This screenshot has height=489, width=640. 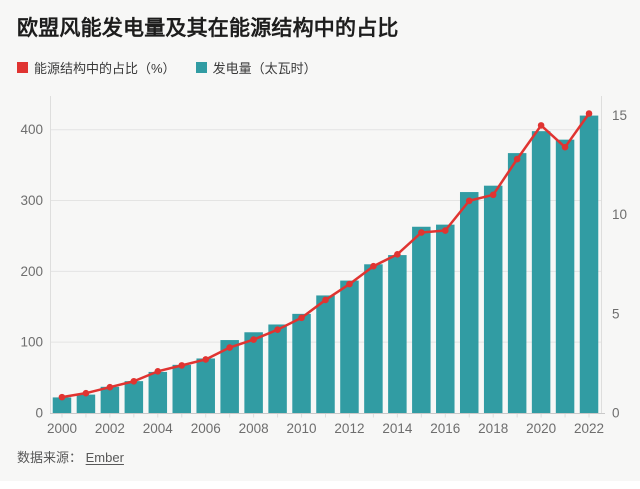 I want to click on x-axis-label-2022: 2022, so click(x=589, y=428).